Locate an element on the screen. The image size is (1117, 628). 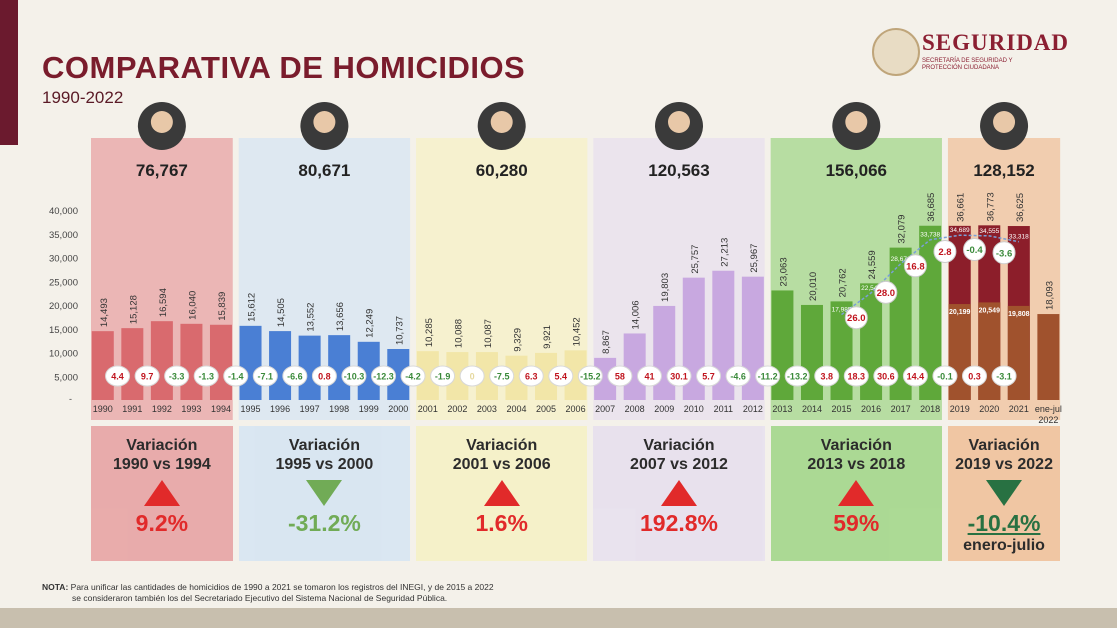
bar-2000 is located at coordinates (398, 374).